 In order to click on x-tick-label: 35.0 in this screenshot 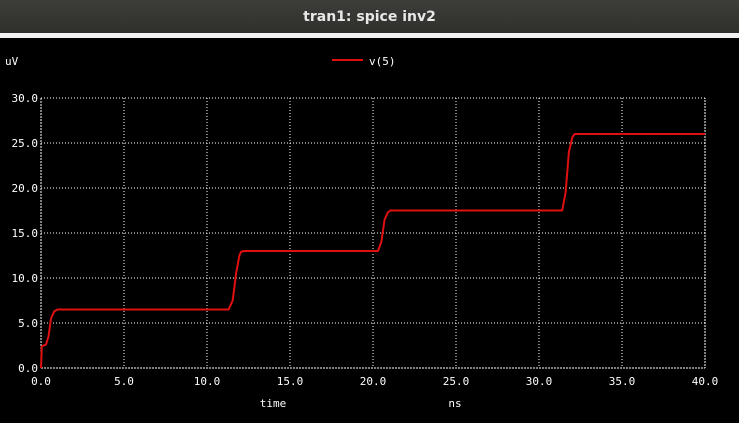, I will do `click(622, 381)`.